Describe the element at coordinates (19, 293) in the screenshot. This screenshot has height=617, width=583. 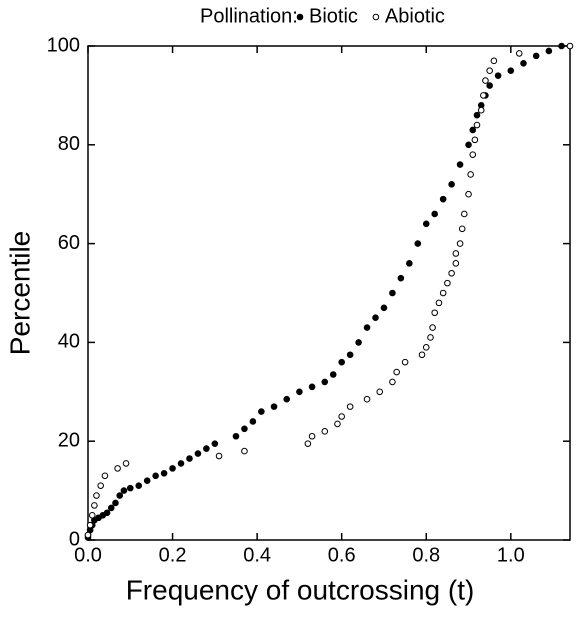
I see `y-axis-label: Percentile` at that location.